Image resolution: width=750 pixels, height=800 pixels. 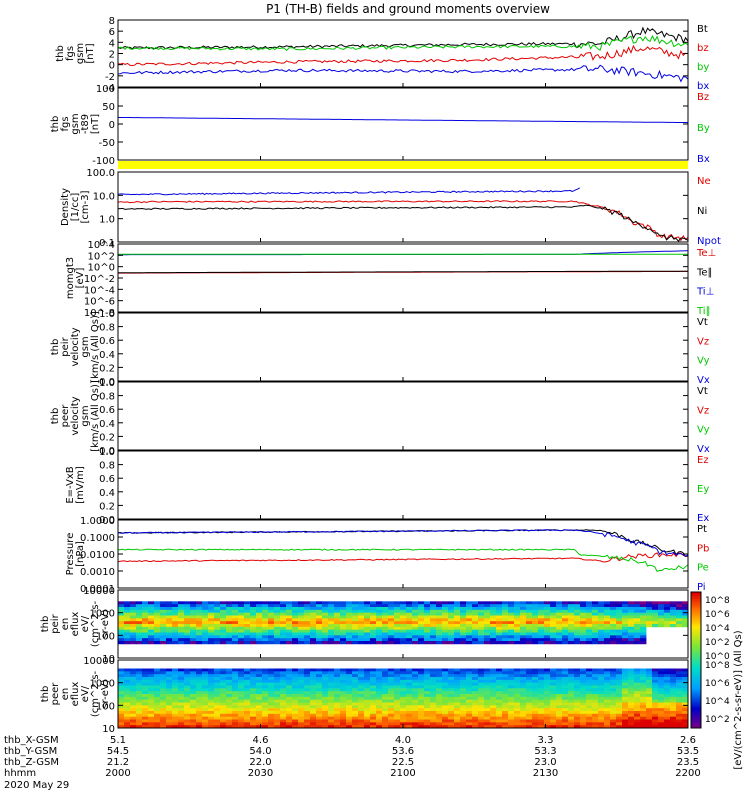 I want to click on colorbar-tick-label: 10^4, so click(x=717, y=629).